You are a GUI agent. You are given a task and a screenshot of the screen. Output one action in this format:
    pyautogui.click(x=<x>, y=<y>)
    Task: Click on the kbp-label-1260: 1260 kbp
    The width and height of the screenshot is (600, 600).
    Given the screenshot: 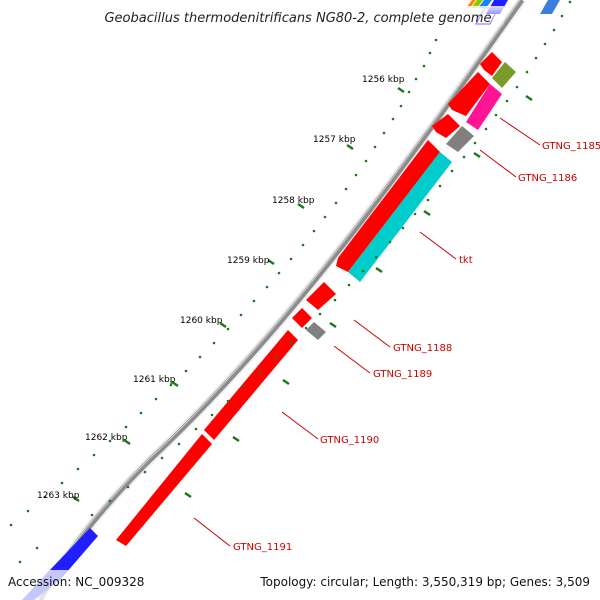 What is the action you would take?
    pyautogui.click(x=201, y=321)
    